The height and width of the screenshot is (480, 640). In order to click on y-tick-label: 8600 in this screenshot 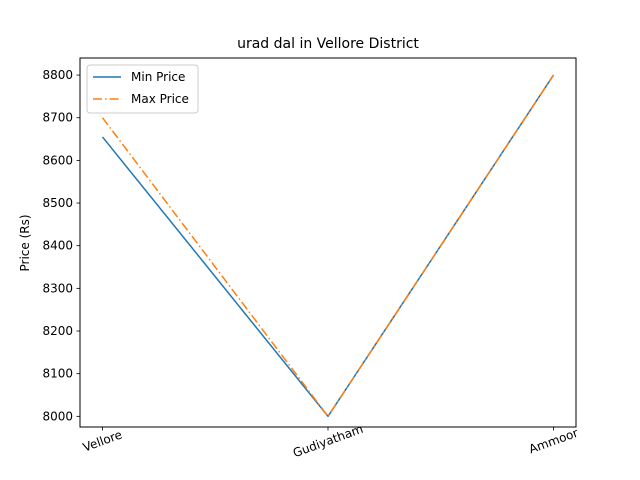, I will do `click(57, 160)`.